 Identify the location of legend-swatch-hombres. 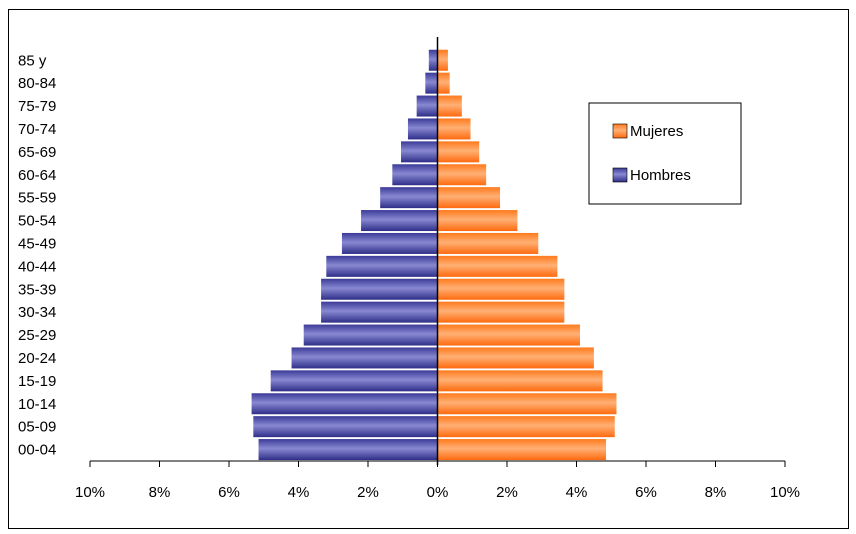
(620, 175).